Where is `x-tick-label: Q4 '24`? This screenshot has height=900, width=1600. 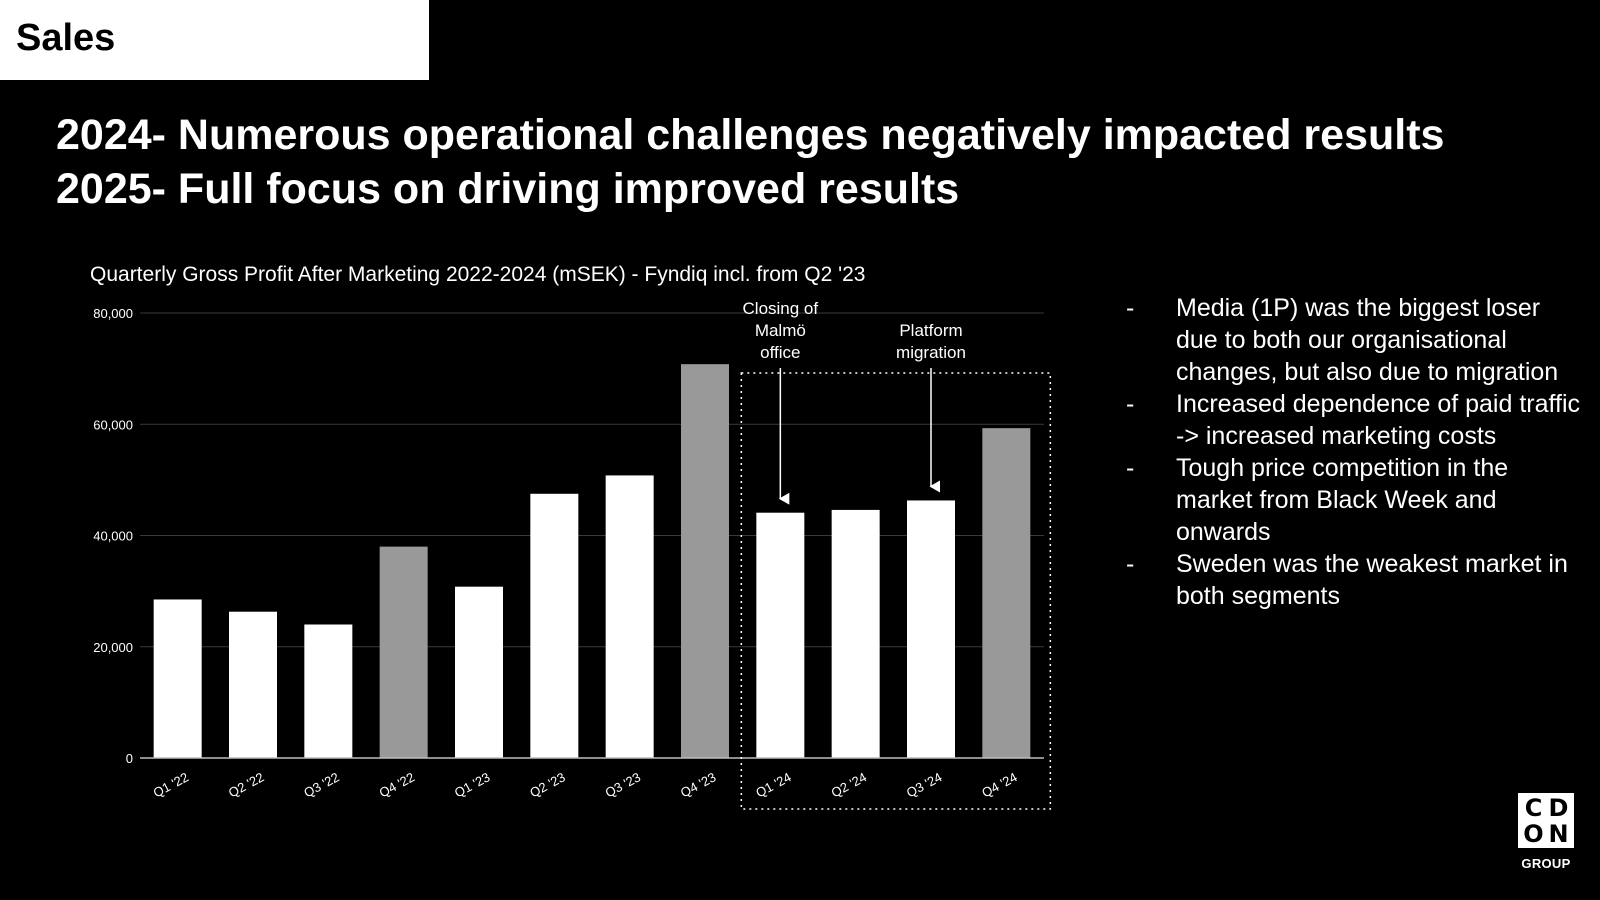
x-tick-label: Q4 '24 is located at coordinates (999, 784).